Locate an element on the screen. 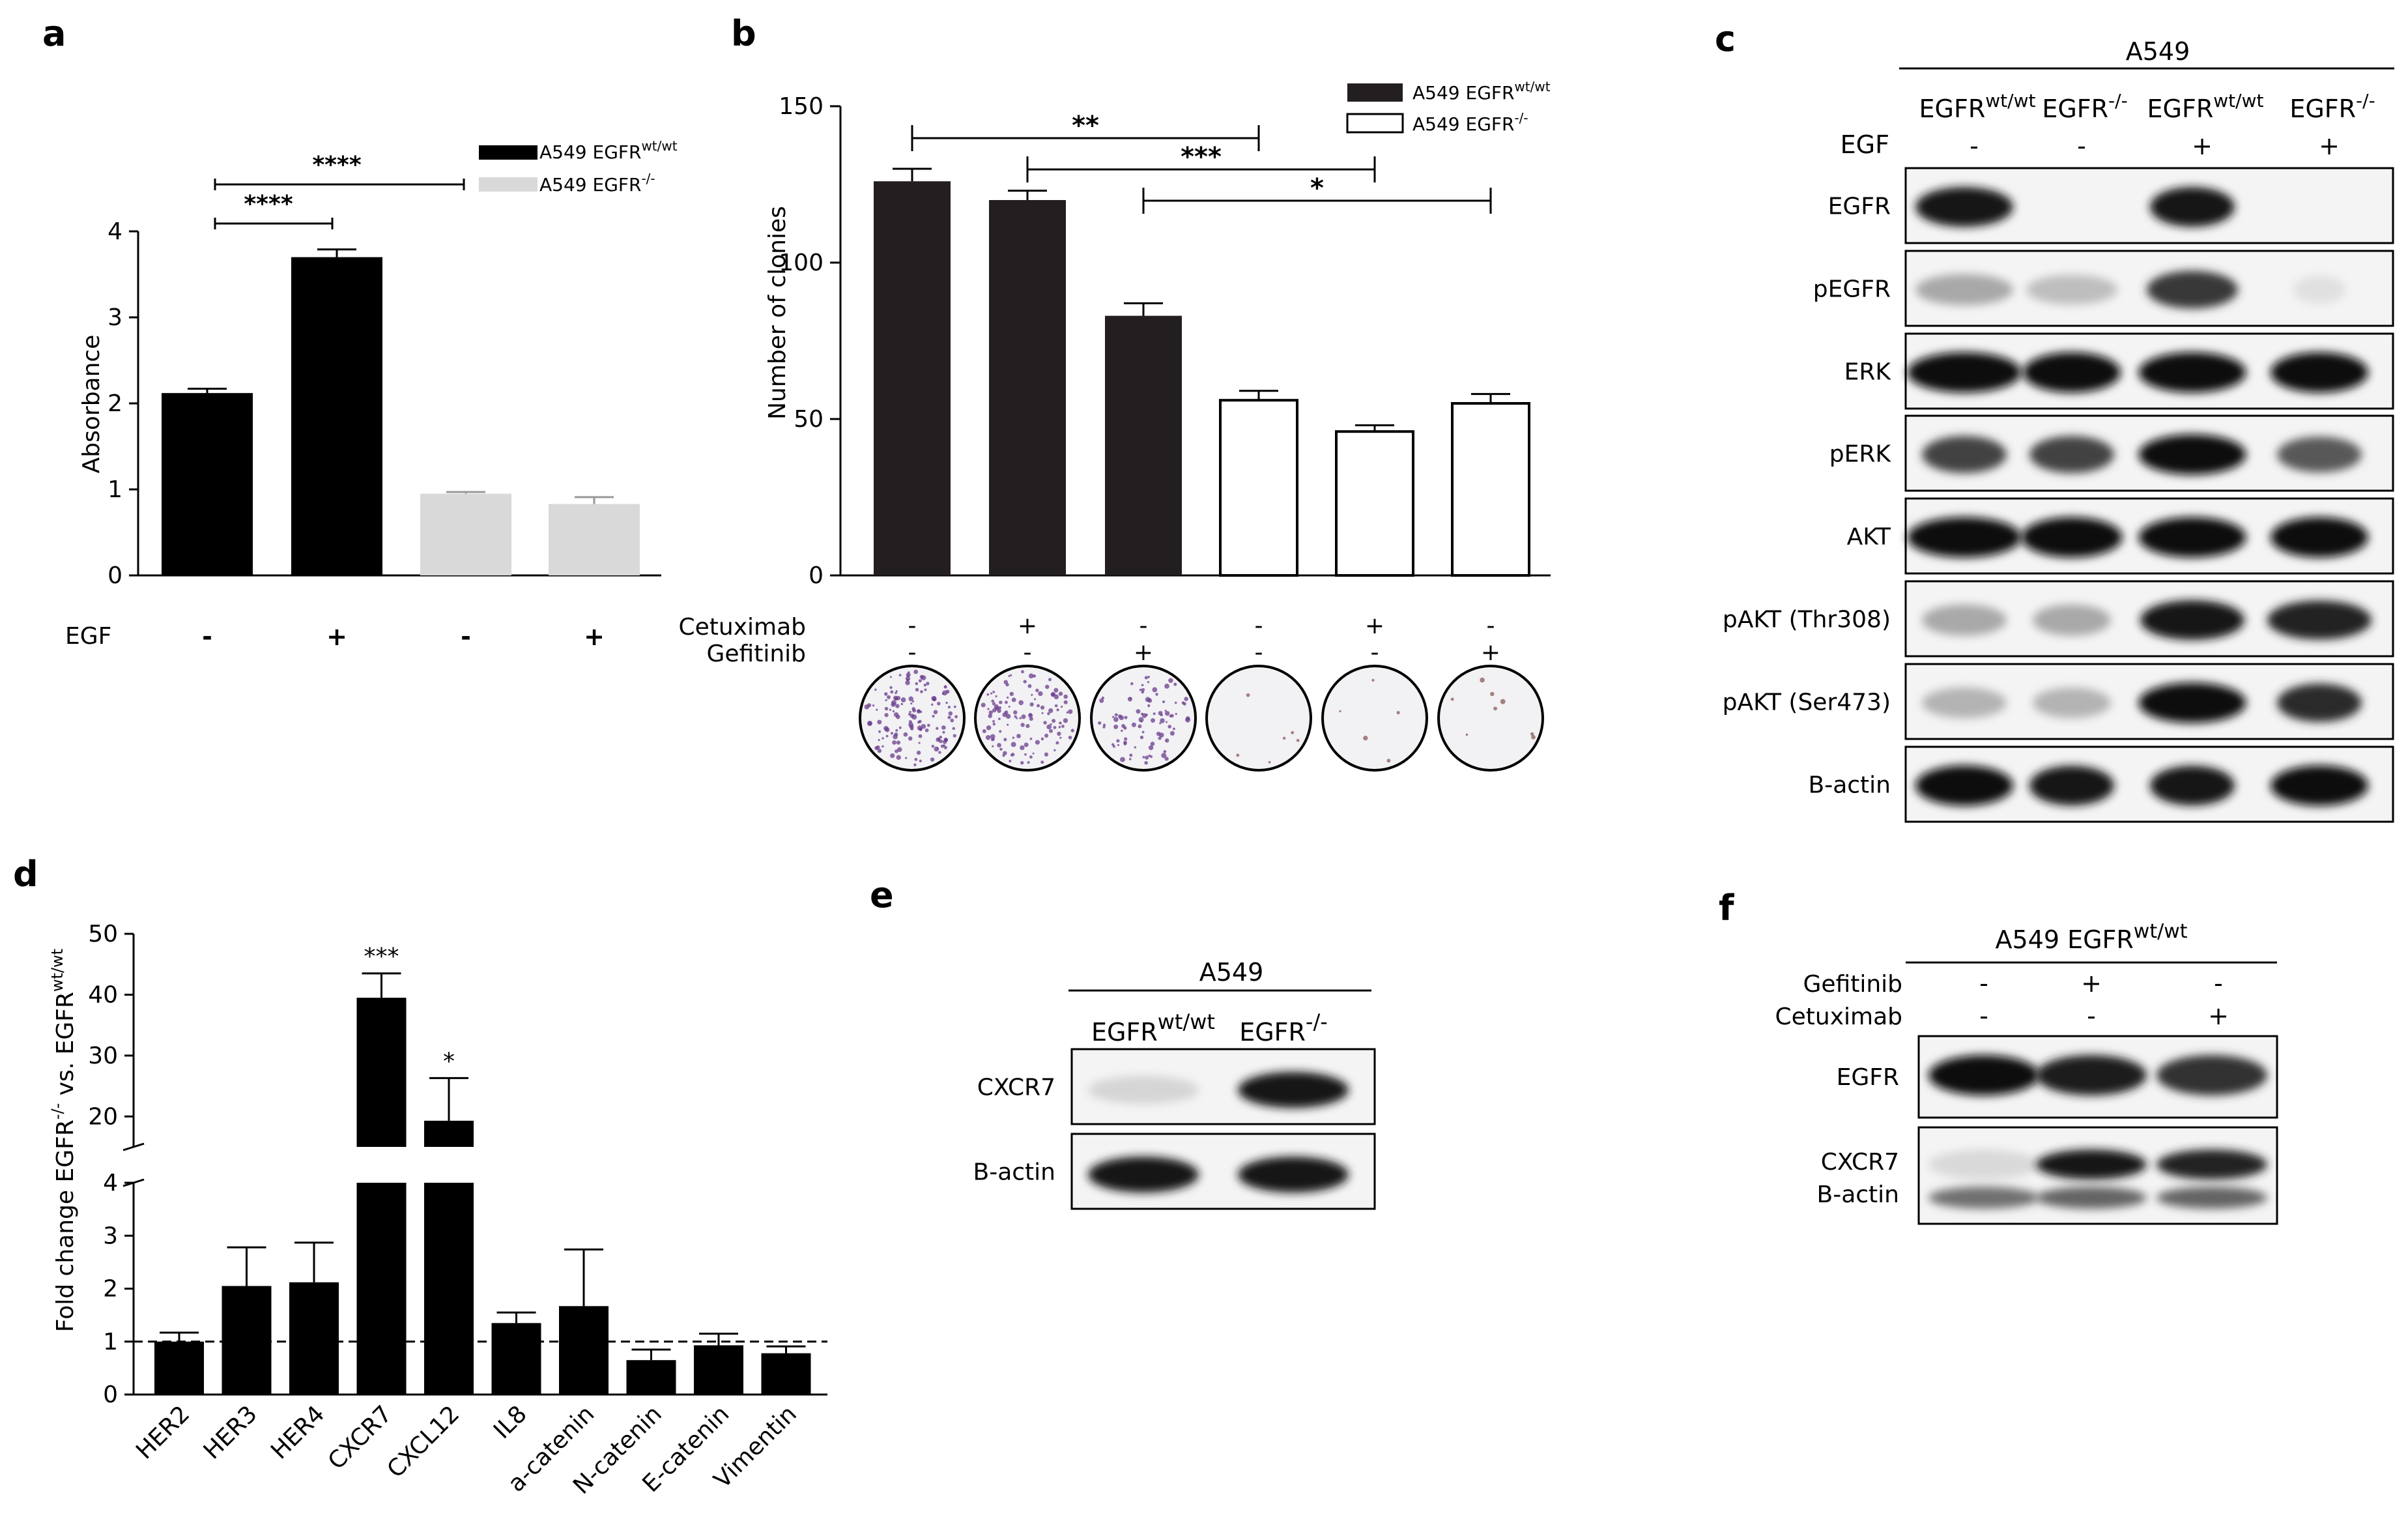 The height and width of the screenshot is (1519, 2408). panel-b-legend: A549 EGFRwt/wt A549 EGFR-/- is located at coordinates (1448, 107).